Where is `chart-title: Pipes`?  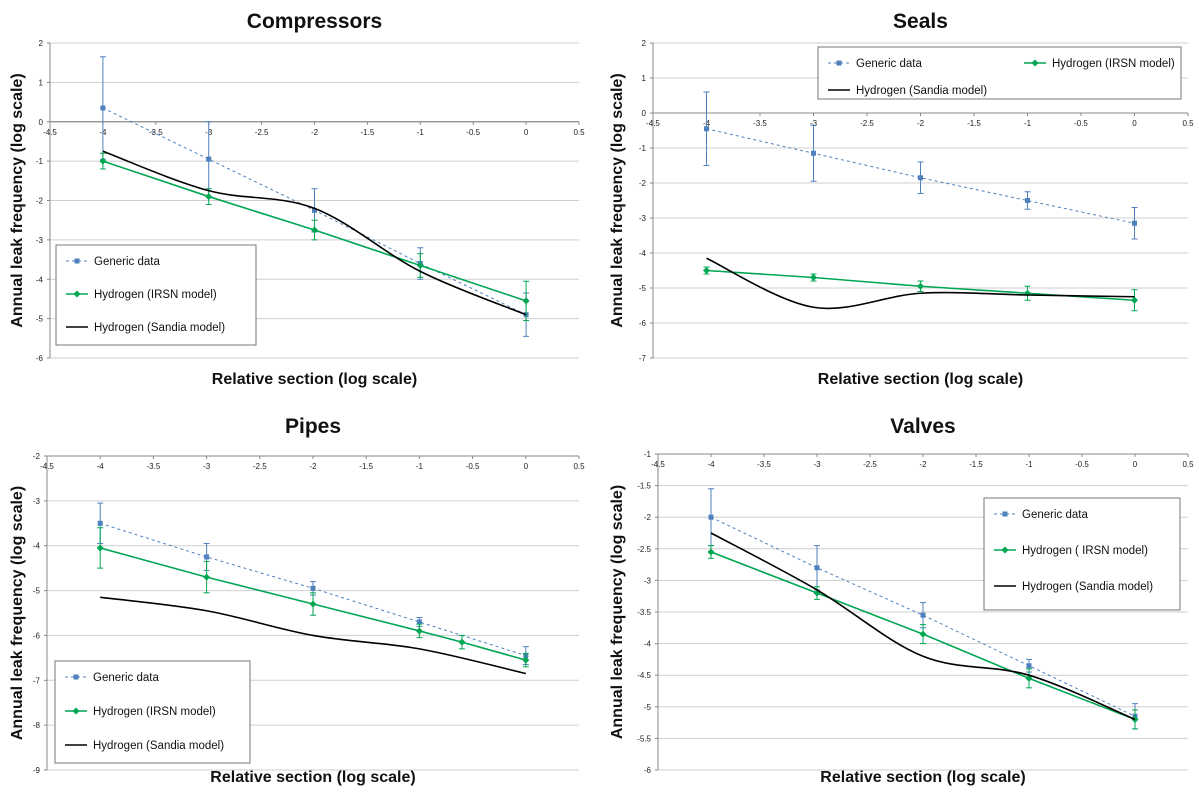 chart-title: Pipes is located at coordinates (313, 426).